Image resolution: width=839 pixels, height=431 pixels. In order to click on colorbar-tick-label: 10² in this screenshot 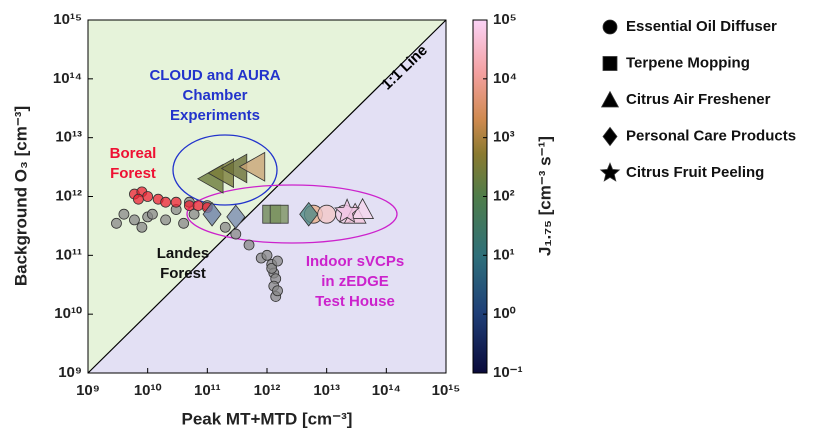, I will do `click(504, 195)`.